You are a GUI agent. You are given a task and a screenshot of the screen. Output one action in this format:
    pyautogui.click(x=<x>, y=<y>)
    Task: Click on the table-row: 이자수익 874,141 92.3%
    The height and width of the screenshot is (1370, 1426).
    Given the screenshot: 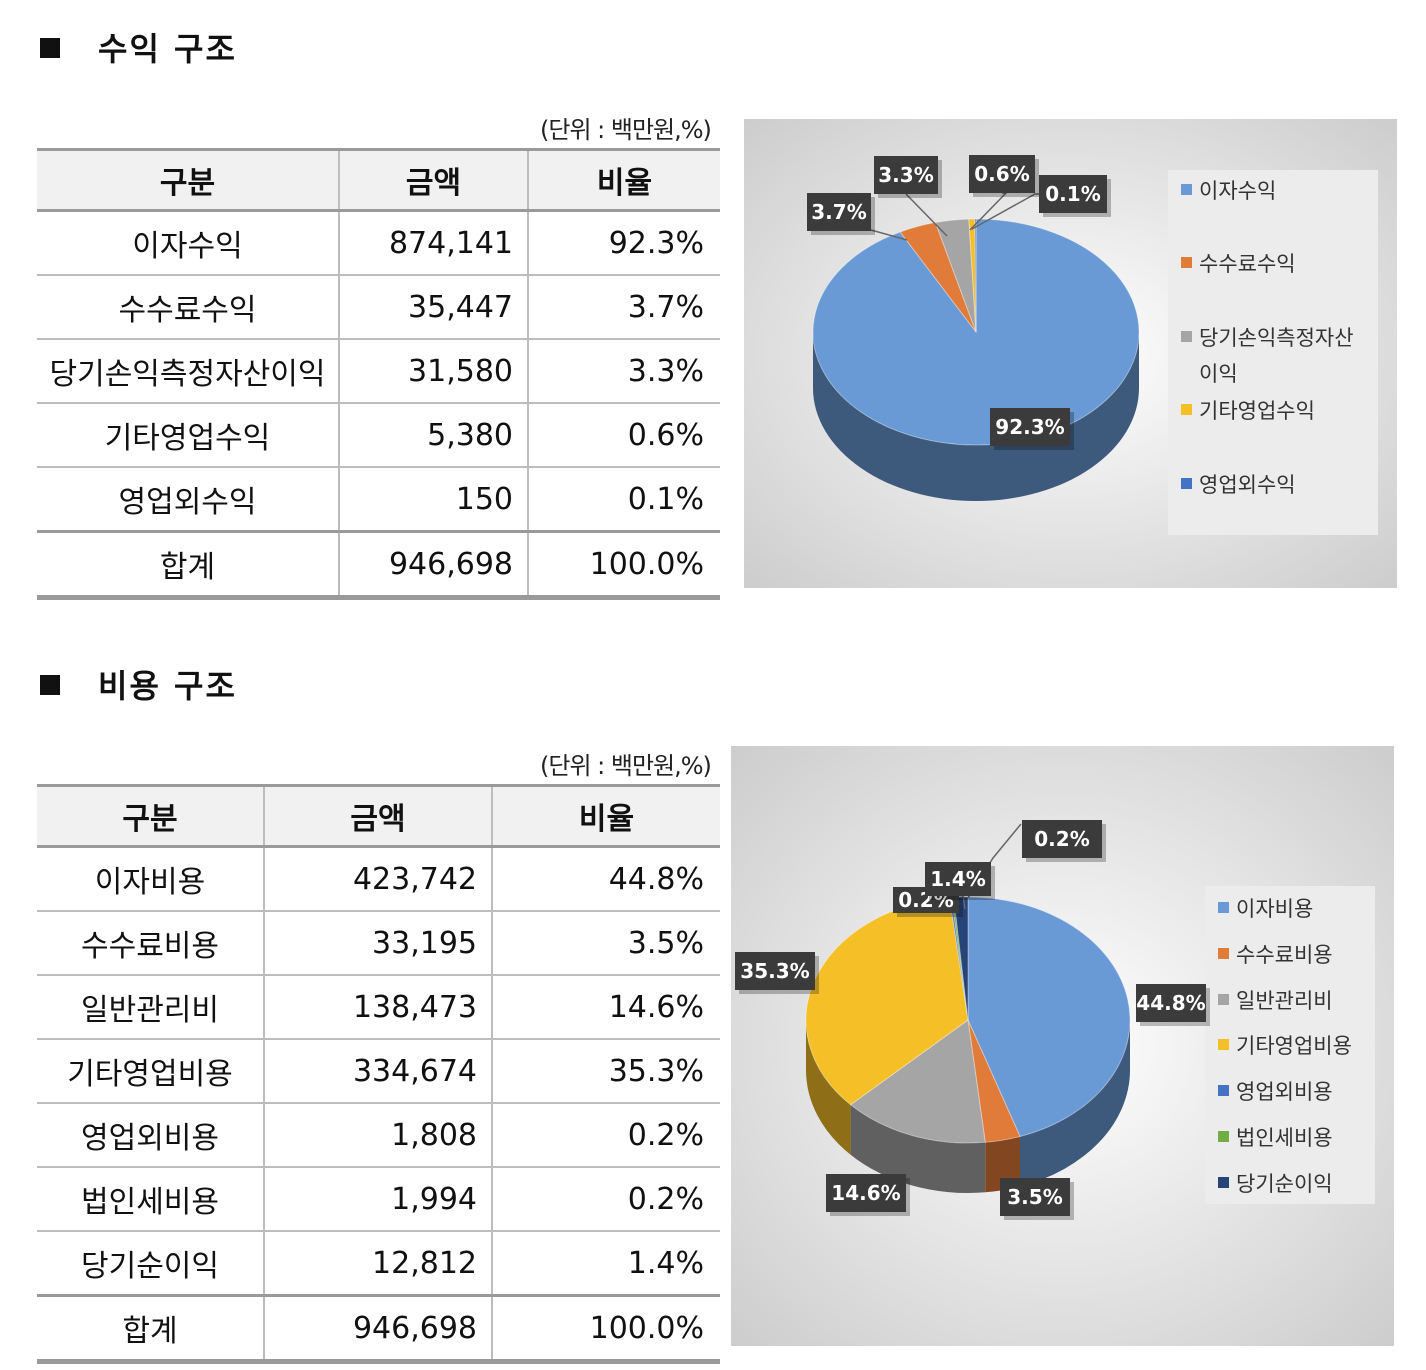 What is the action you would take?
    pyautogui.click(x=378, y=243)
    